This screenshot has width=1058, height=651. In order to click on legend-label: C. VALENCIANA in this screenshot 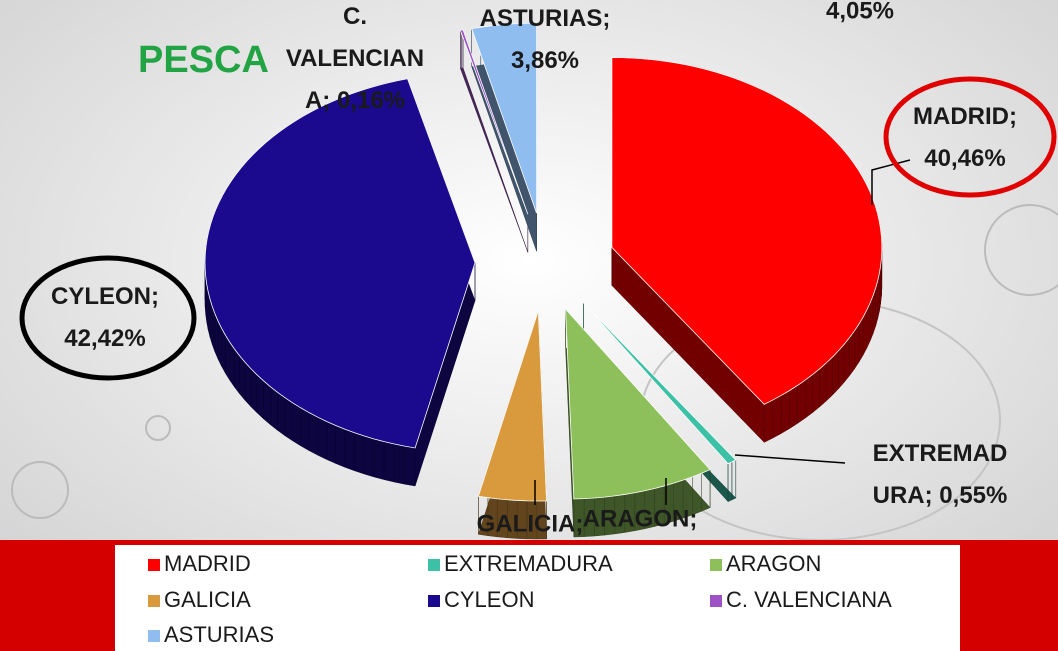, I will do `click(809, 599)`.